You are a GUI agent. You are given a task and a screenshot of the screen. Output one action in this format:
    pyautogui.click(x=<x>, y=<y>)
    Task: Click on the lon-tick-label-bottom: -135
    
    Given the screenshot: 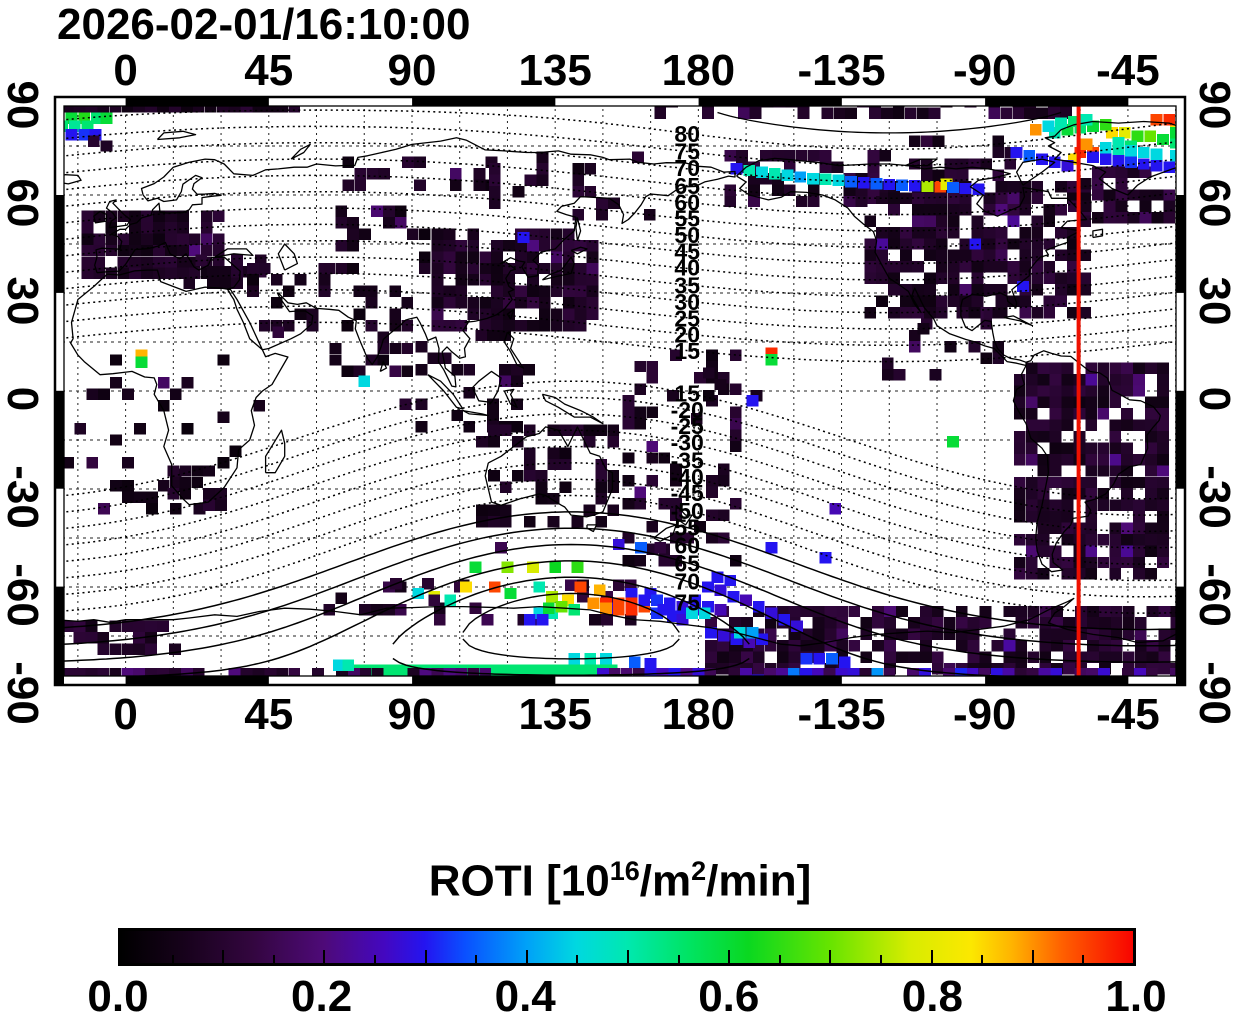 What is the action you would take?
    pyautogui.click(x=841, y=714)
    